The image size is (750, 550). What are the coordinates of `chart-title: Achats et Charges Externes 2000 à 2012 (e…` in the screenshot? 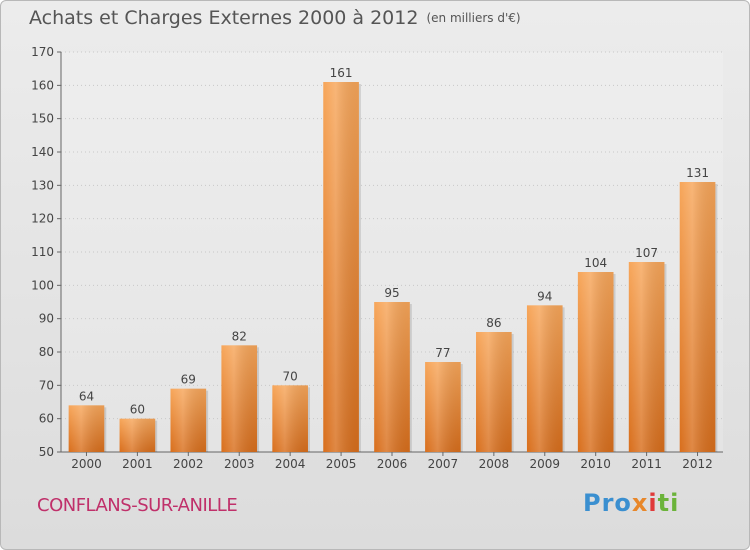 It's located at (275, 18).